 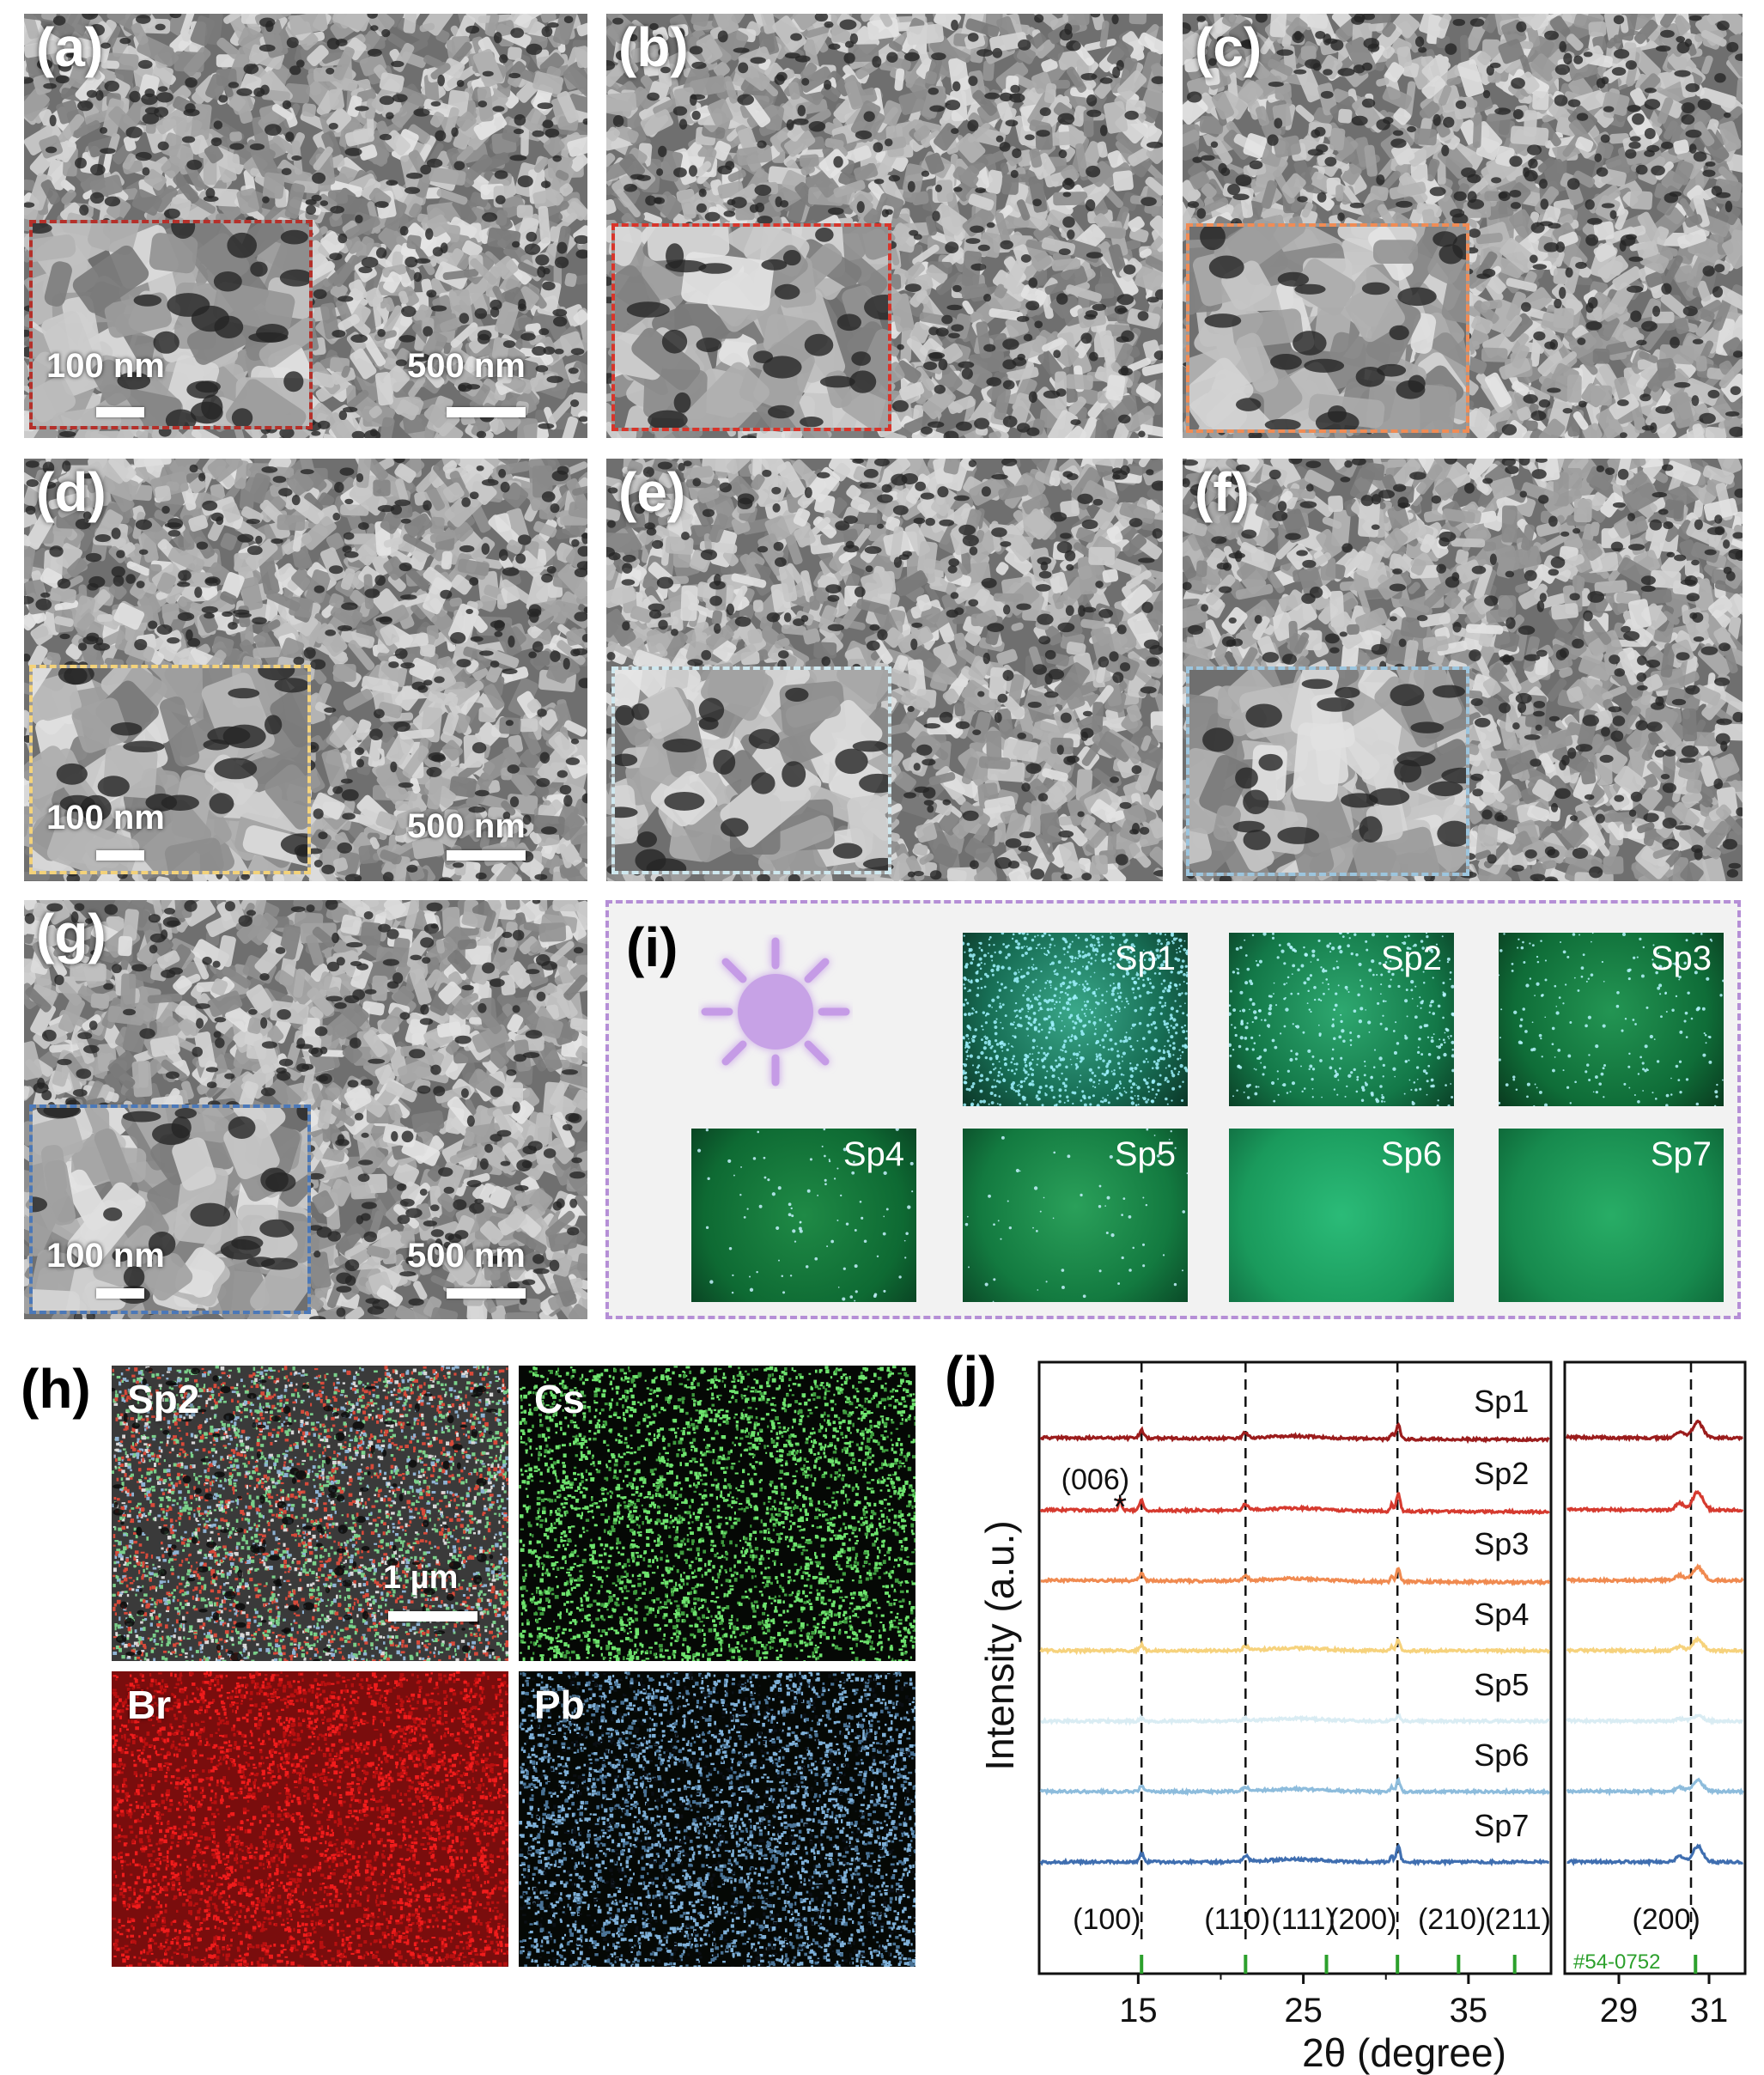 I want to click on x-tick-label: 25, so click(x=1303, y=2011).